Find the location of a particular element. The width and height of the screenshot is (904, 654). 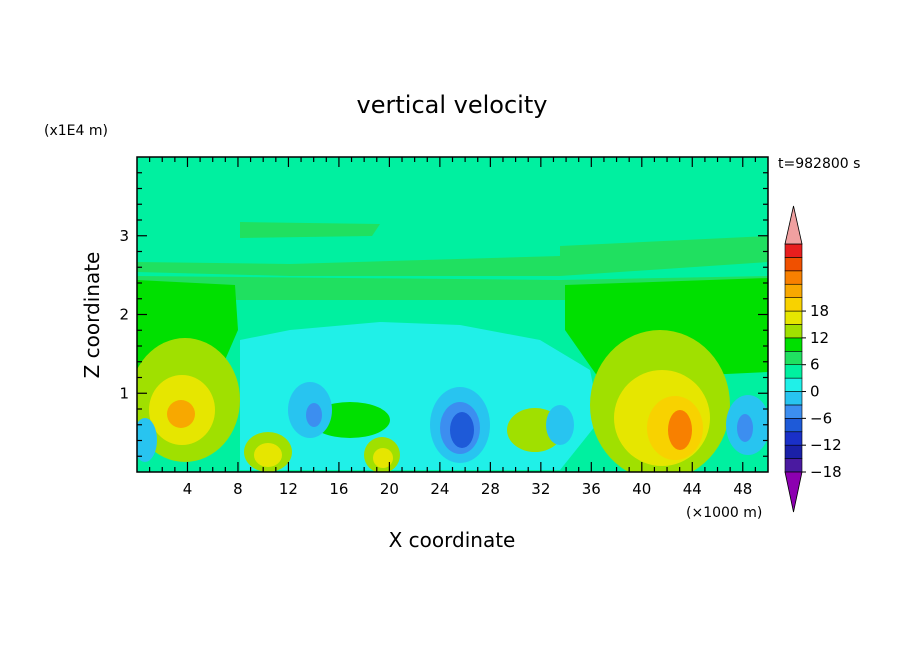

field-updraft-x10-core is located at coordinates (268, 455).